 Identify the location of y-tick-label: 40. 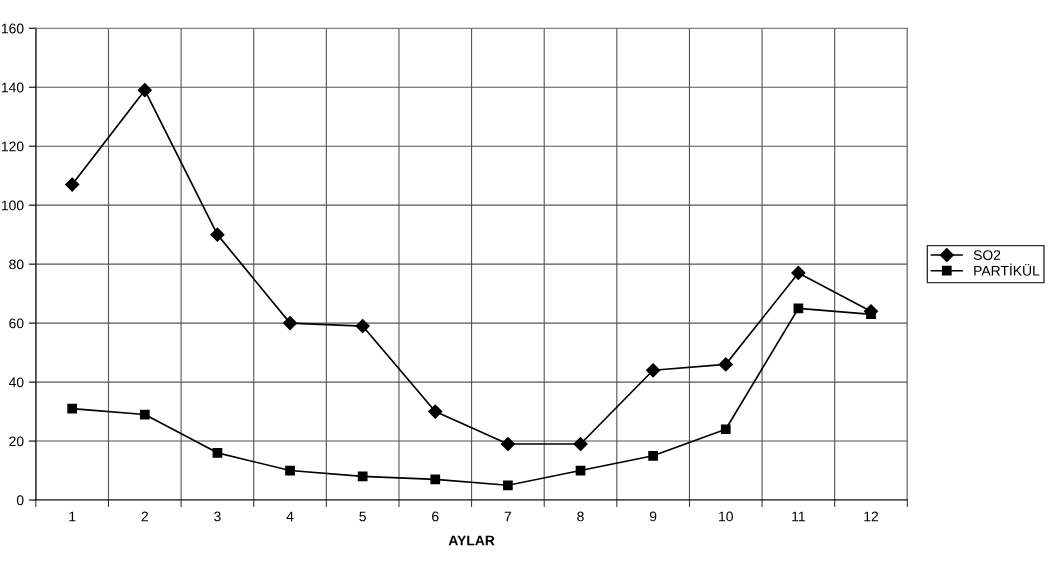
(16, 382).